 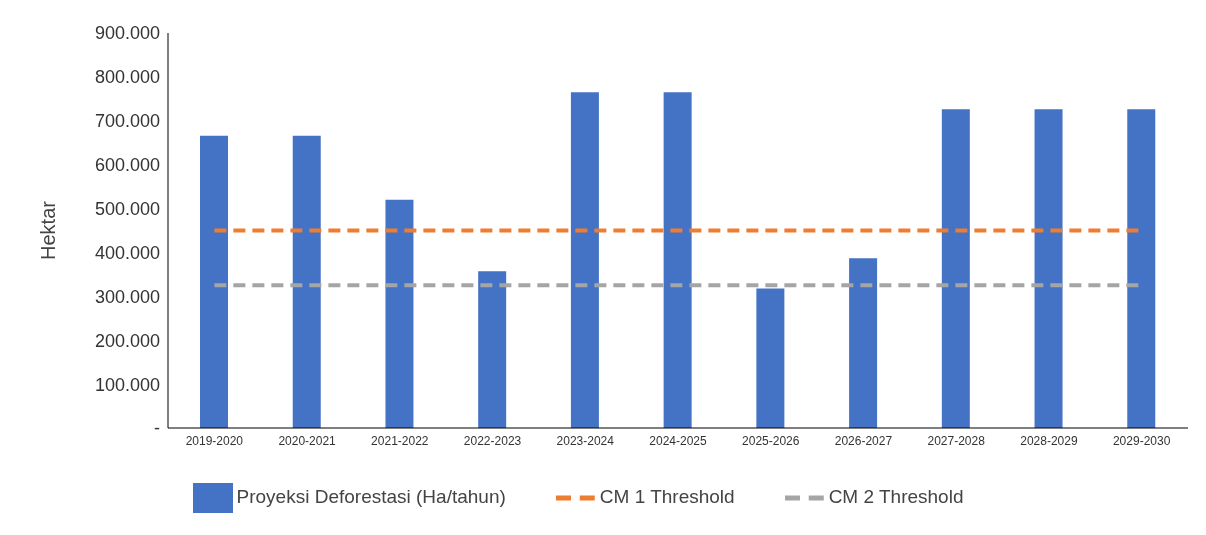 I want to click on y-tick-label: 400.000, so click(x=127, y=252).